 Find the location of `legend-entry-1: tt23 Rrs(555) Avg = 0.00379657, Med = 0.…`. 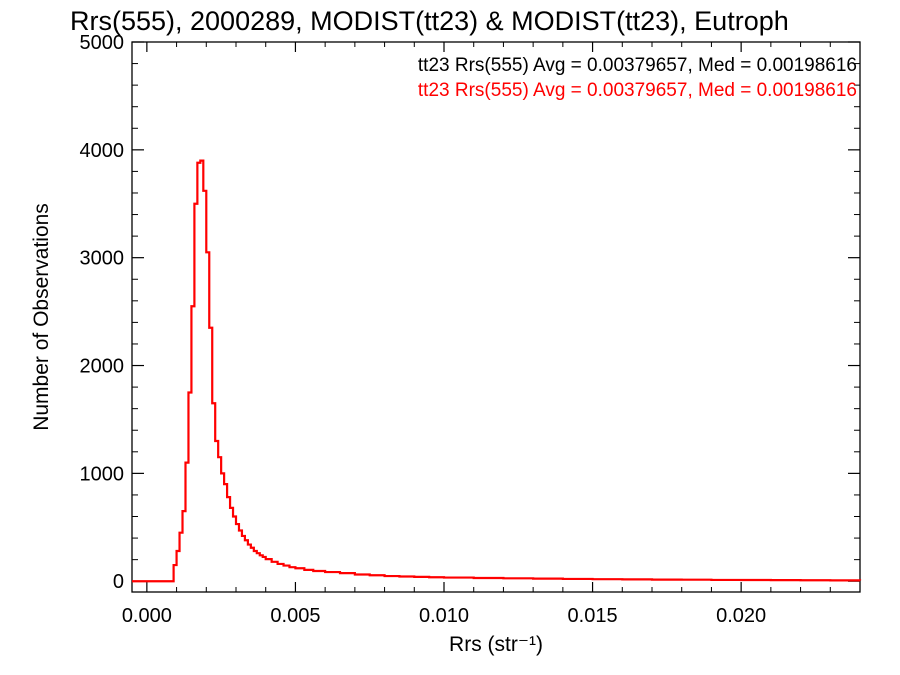

legend-entry-1: tt23 Rrs(555) Avg = 0.00379657, Med = 0.… is located at coordinates (637, 90).